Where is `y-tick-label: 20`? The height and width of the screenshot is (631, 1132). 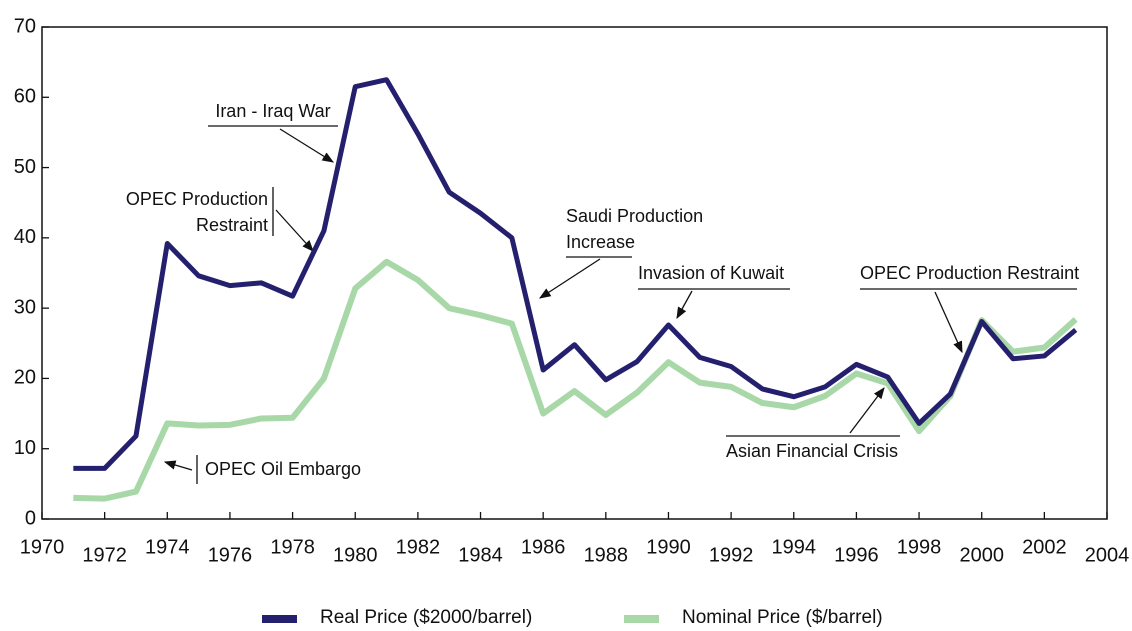 y-tick-label: 20 is located at coordinates (25, 378).